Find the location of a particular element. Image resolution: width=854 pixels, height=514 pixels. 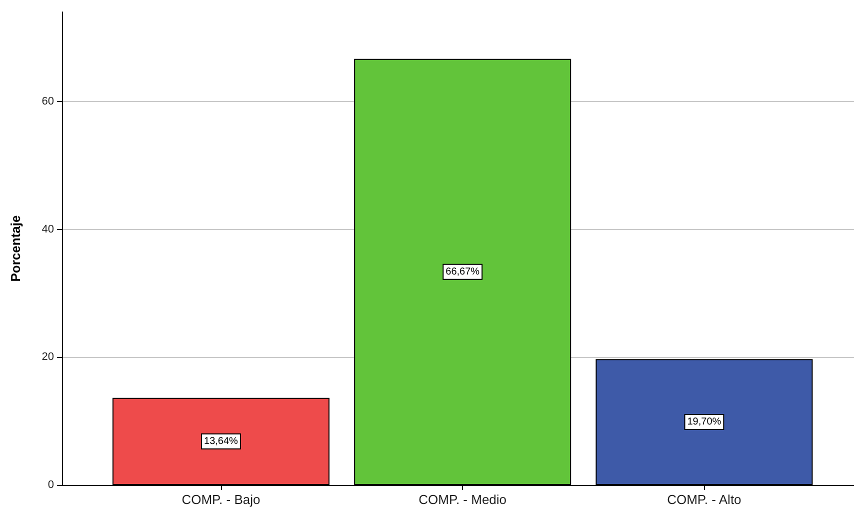

x-tick-label: COMP. - Alto is located at coordinates (704, 499).